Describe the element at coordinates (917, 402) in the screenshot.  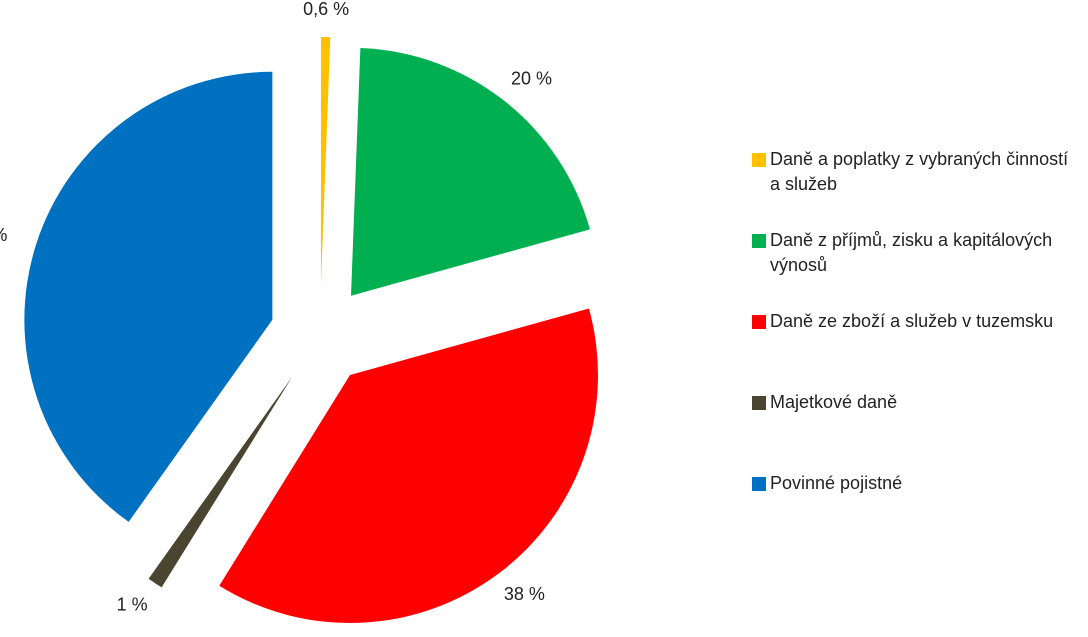
I see `legend-item: Majetkové daně` at that location.